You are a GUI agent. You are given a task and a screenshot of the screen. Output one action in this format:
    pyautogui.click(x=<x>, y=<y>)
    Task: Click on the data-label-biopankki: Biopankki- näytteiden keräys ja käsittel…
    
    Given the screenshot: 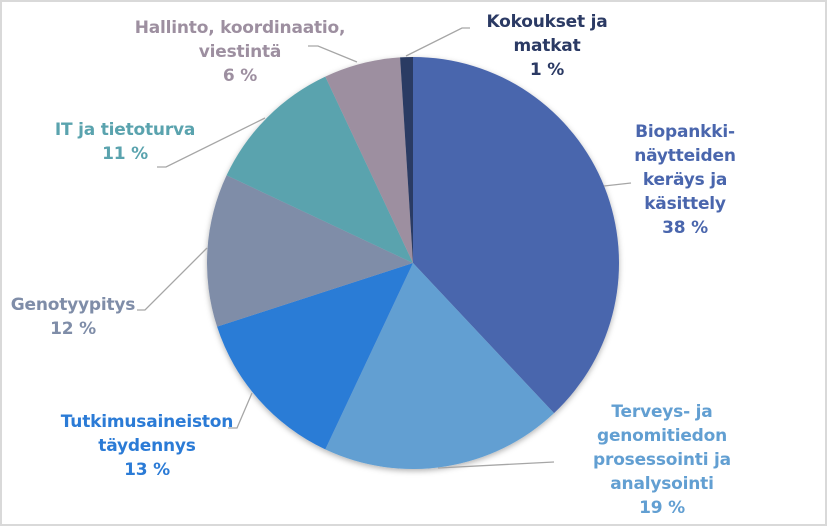 What is the action you would take?
    pyautogui.click(x=685, y=180)
    